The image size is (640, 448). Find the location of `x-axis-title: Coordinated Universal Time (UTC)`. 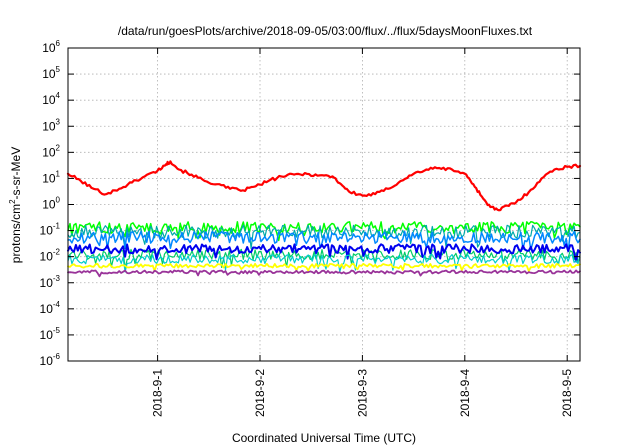

x-axis-title: Coordinated Universal Time (UTC) is located at coordinates (324, 438).